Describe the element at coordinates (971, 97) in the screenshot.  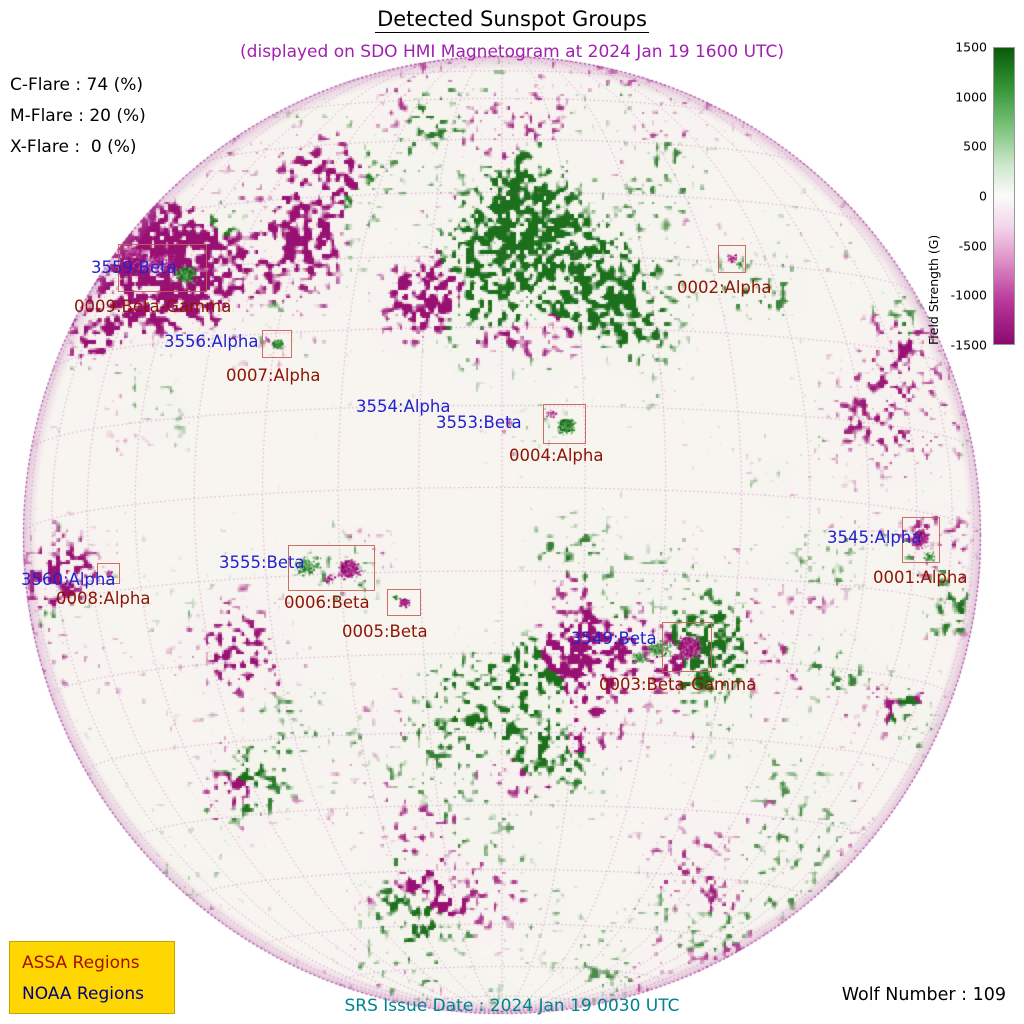
I see `colorbar-tick-label: 1000` at that location.